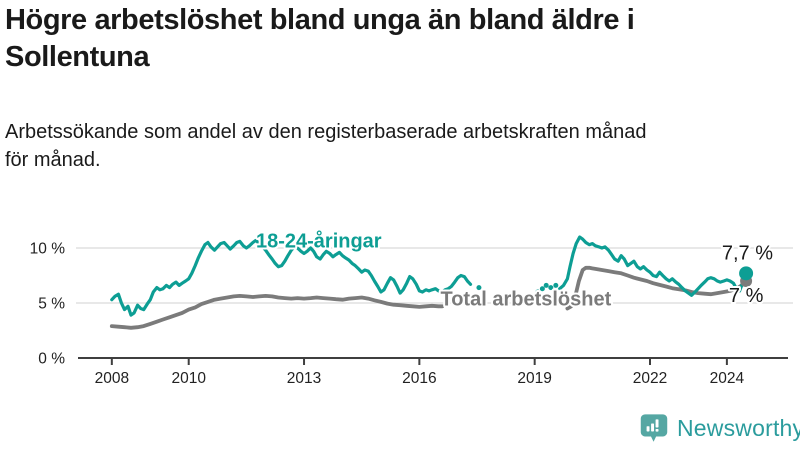 The height and width of the screenshot is (450, 800). I want to click on newsworthy-speech-bubble-chart-icon, so click(654, 428).